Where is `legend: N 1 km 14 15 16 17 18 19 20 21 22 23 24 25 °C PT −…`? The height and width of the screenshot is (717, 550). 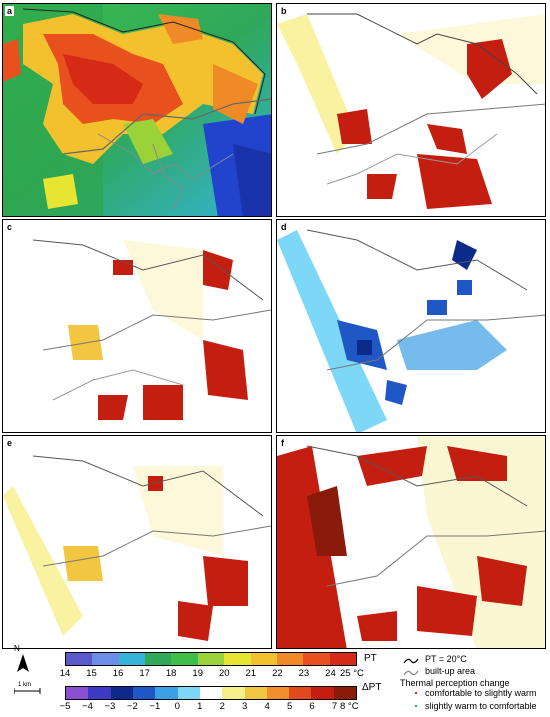
legend: N 1 km 14 15 16 17 18 19 20 21 22 23 24 25 °C PT −… is located at coordinates (275, 680).